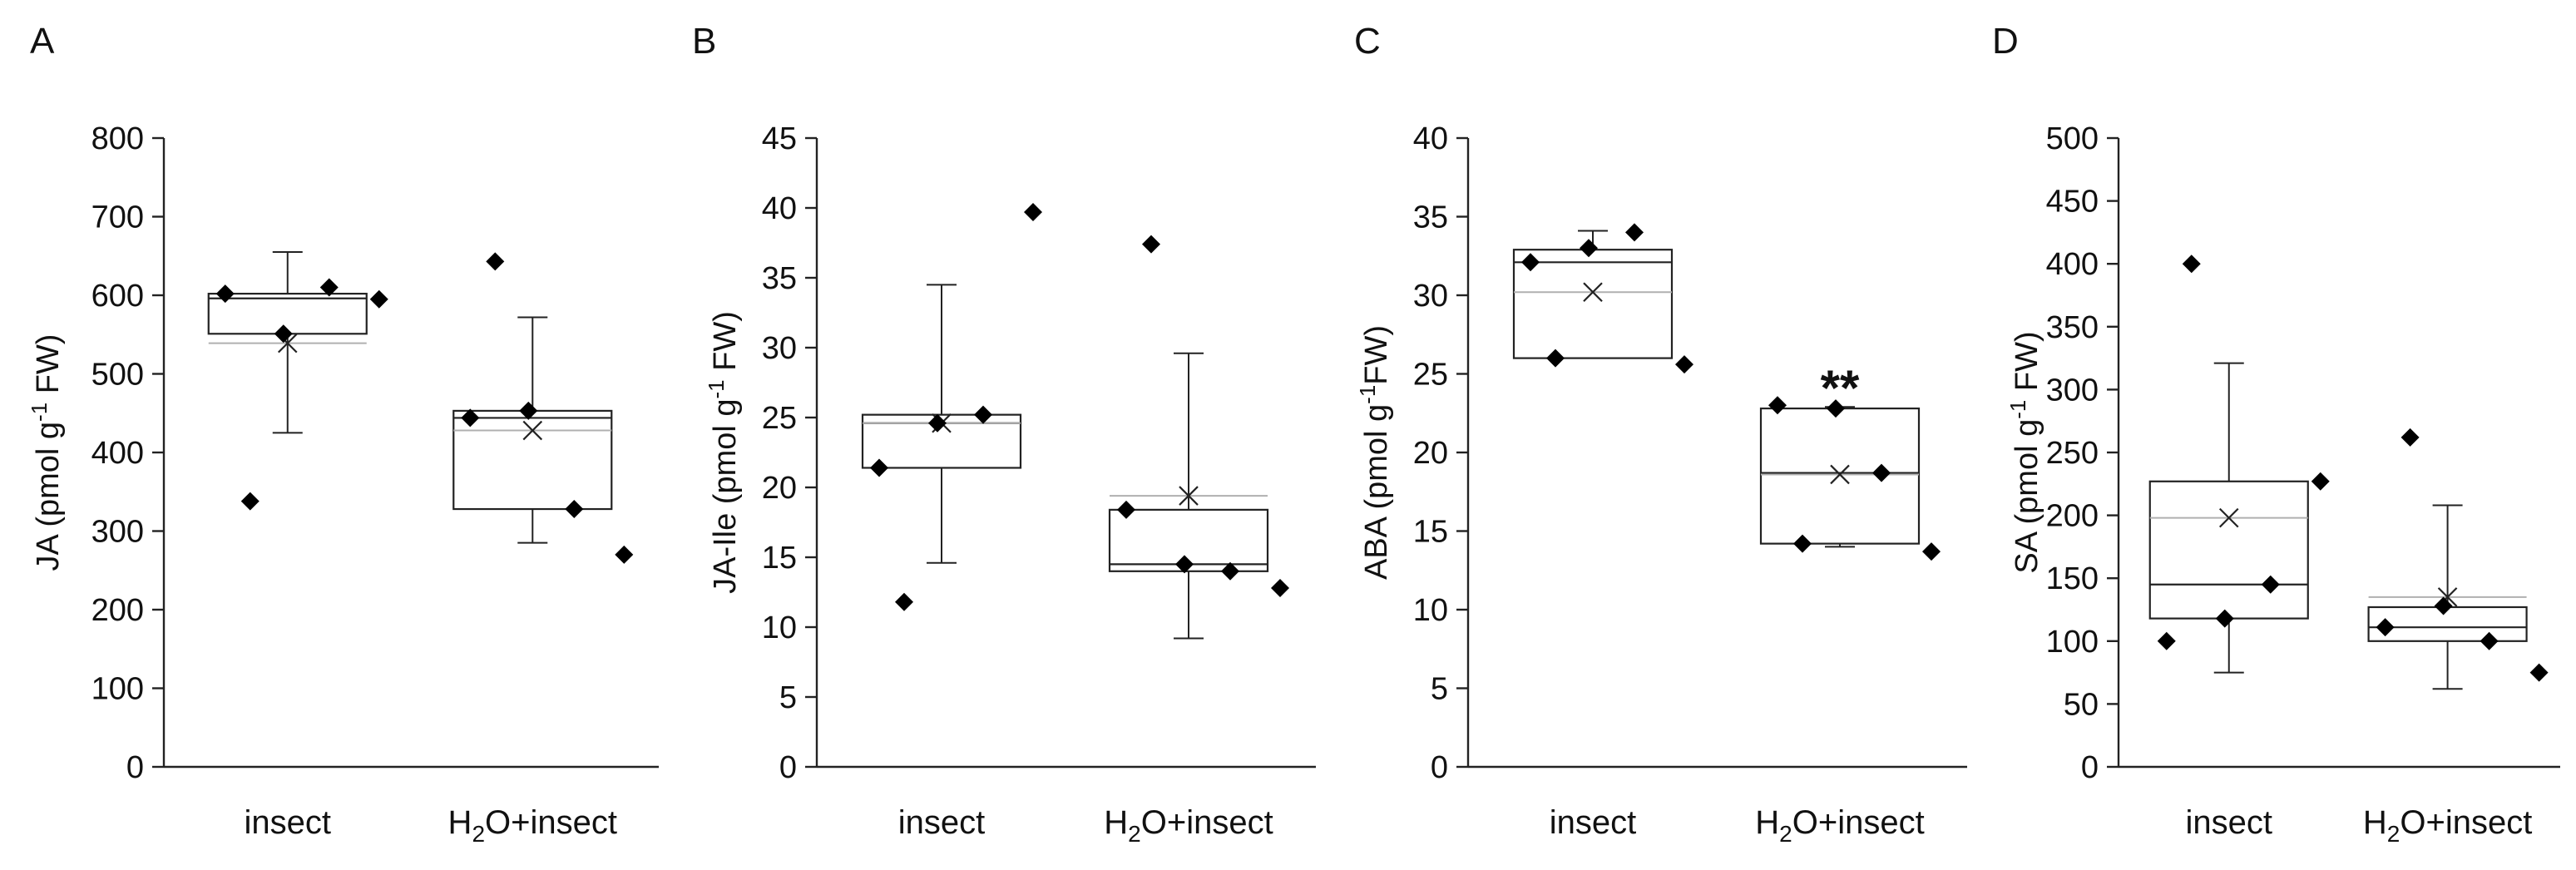  I want to click on y-tick-label: 45, so click(779, 139).